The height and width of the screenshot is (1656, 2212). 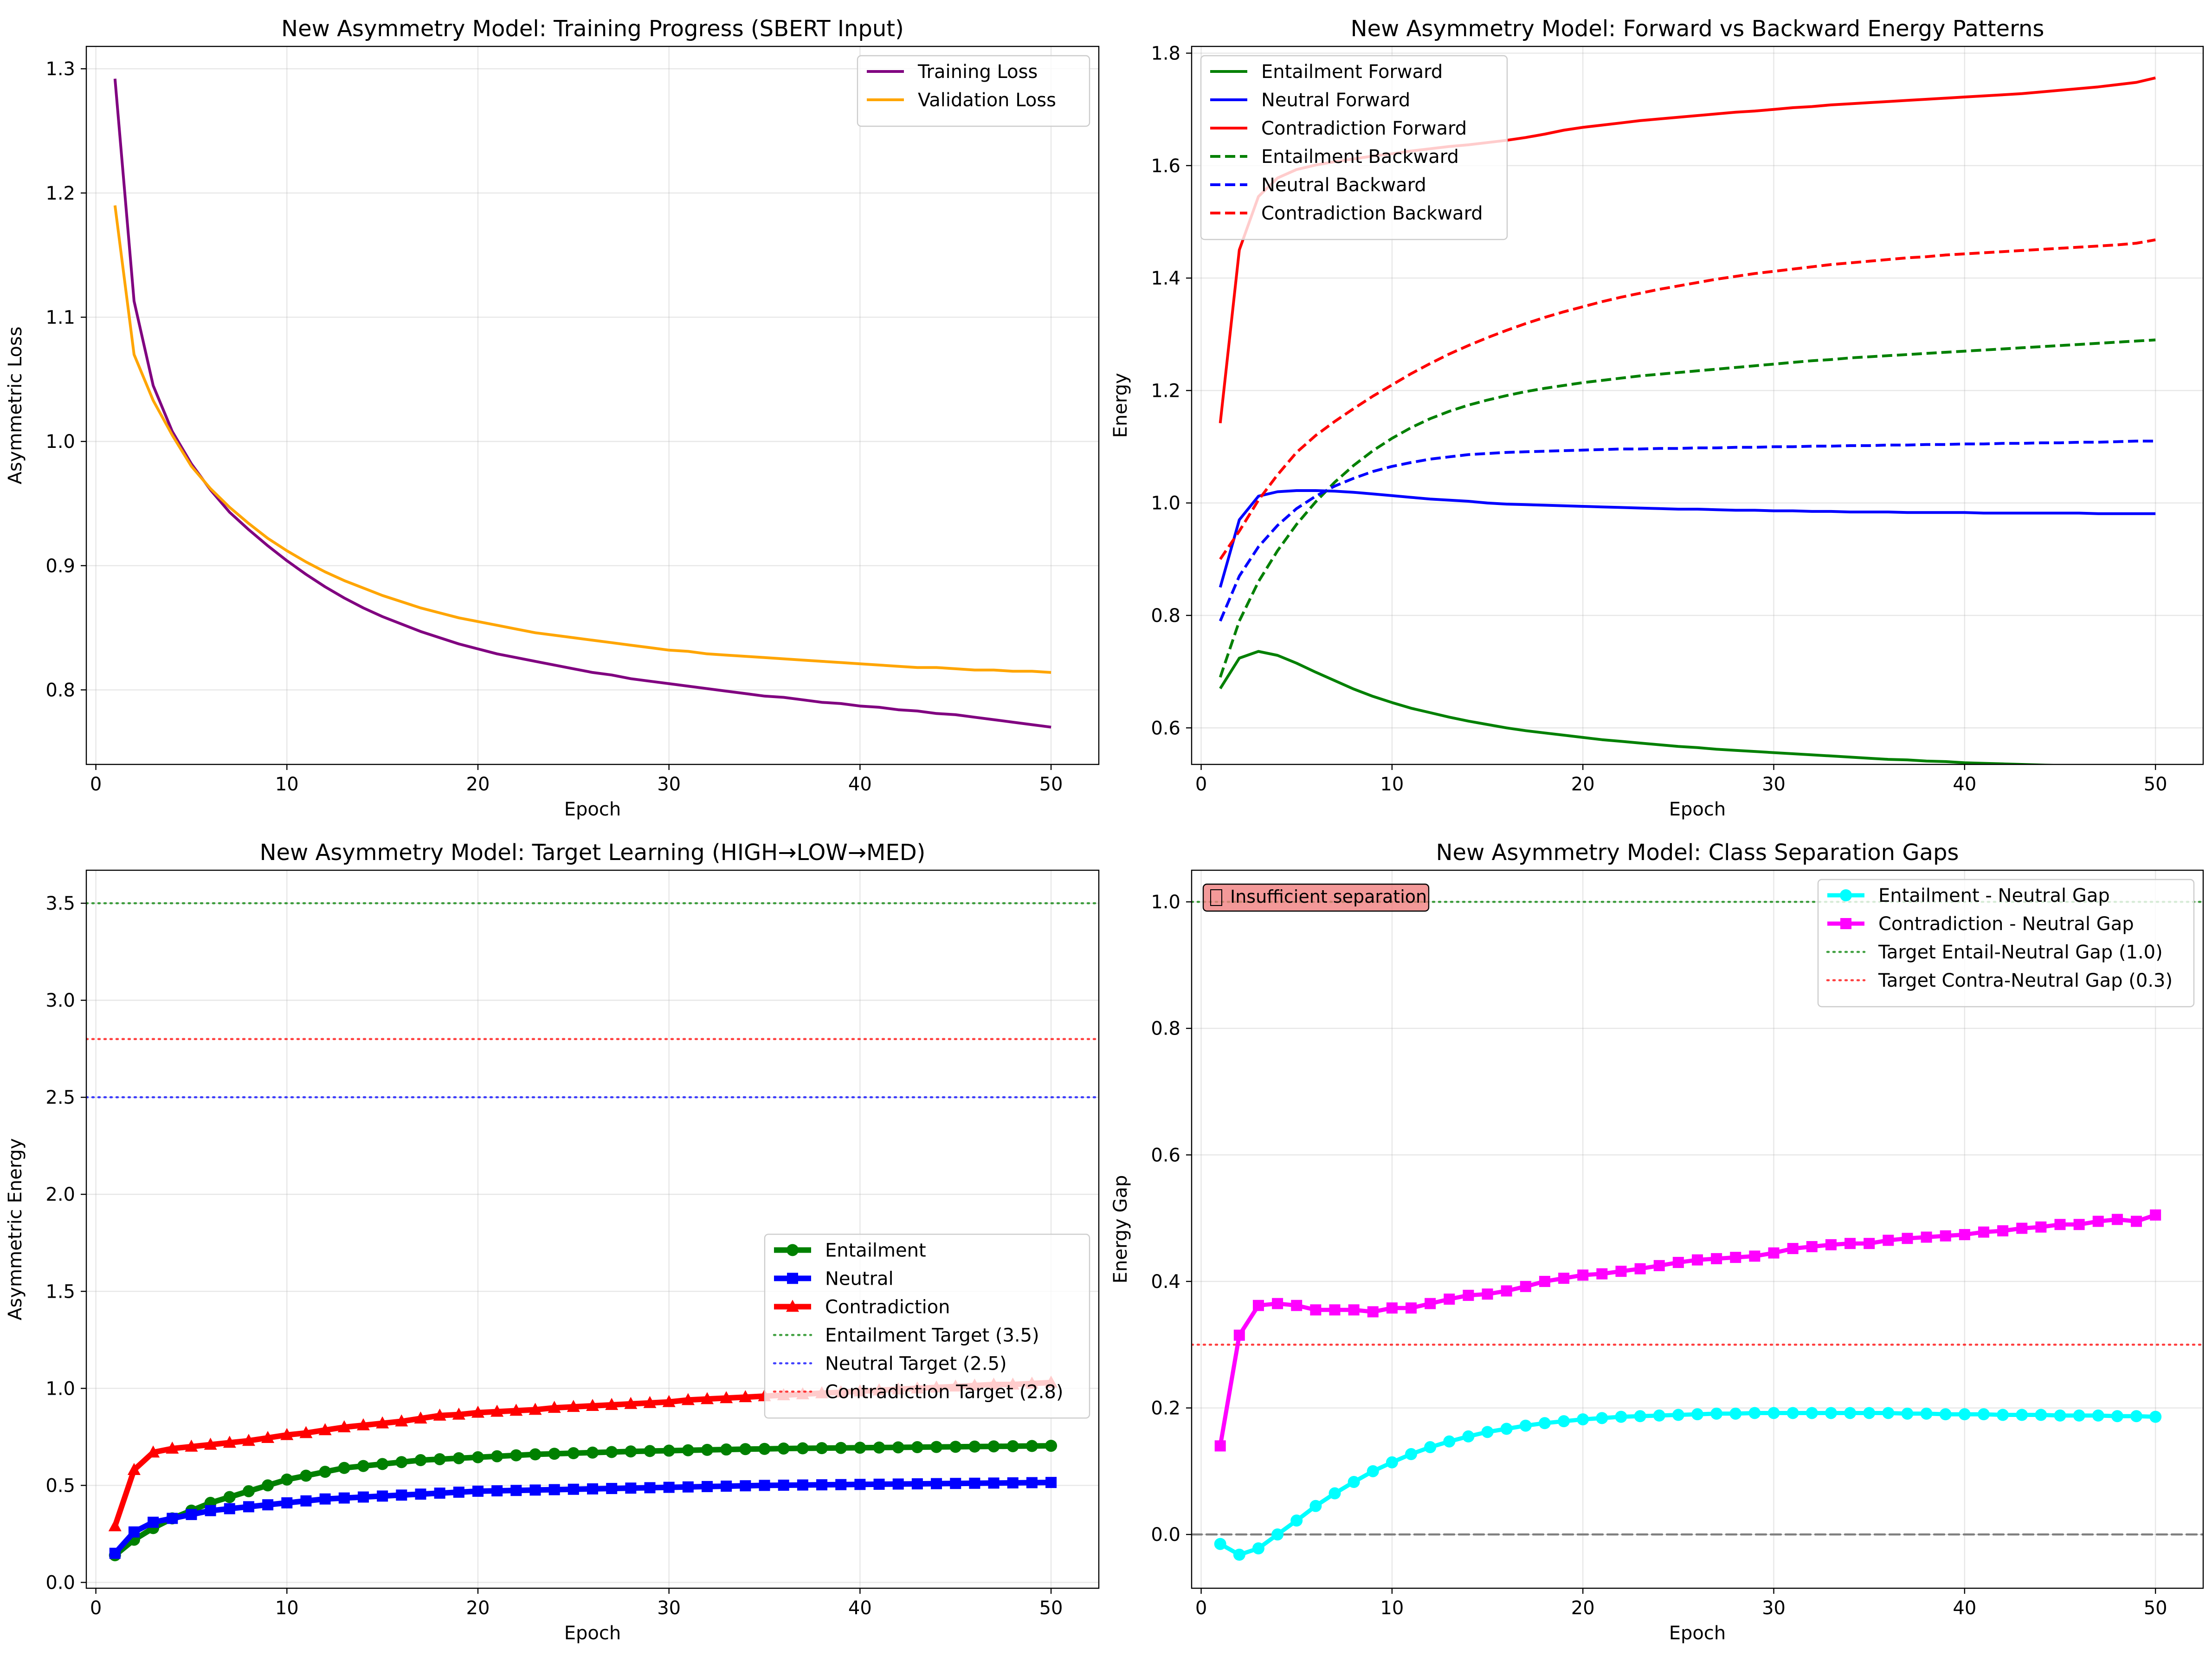 I want to click on series-neutral-forward, so click(x=1687, y=538).